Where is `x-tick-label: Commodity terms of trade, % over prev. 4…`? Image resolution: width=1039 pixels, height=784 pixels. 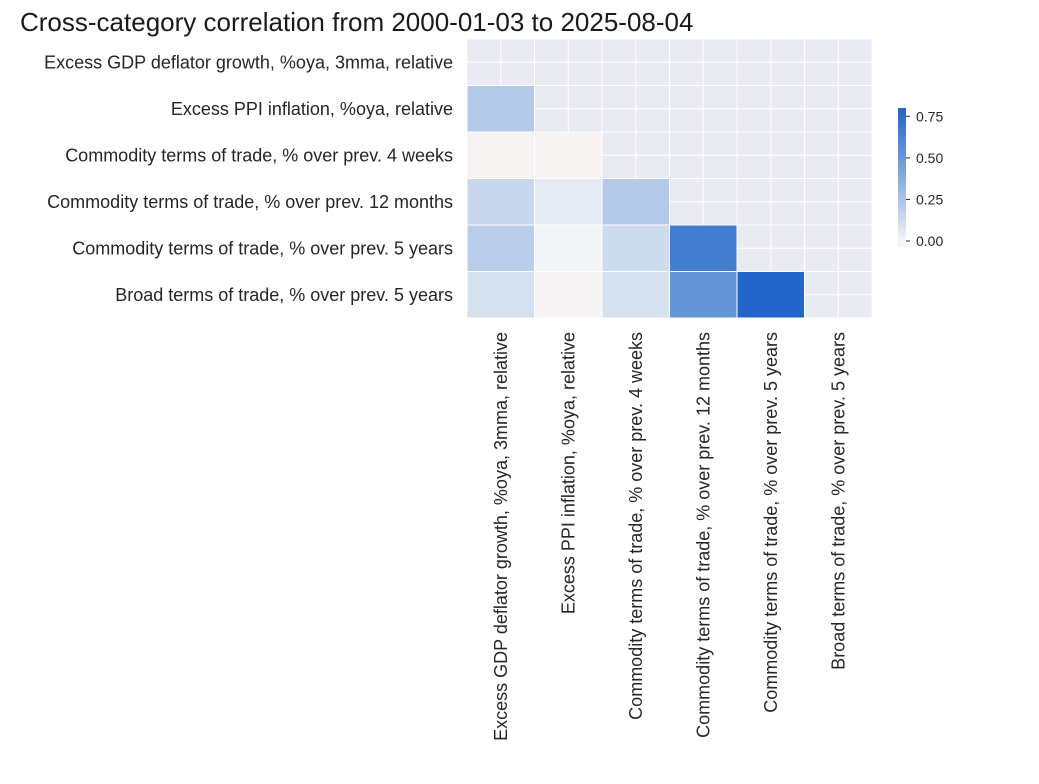 x-tick-label: Commodity terms of trade, % over prev. 4… is located at coordinates (636, 526).